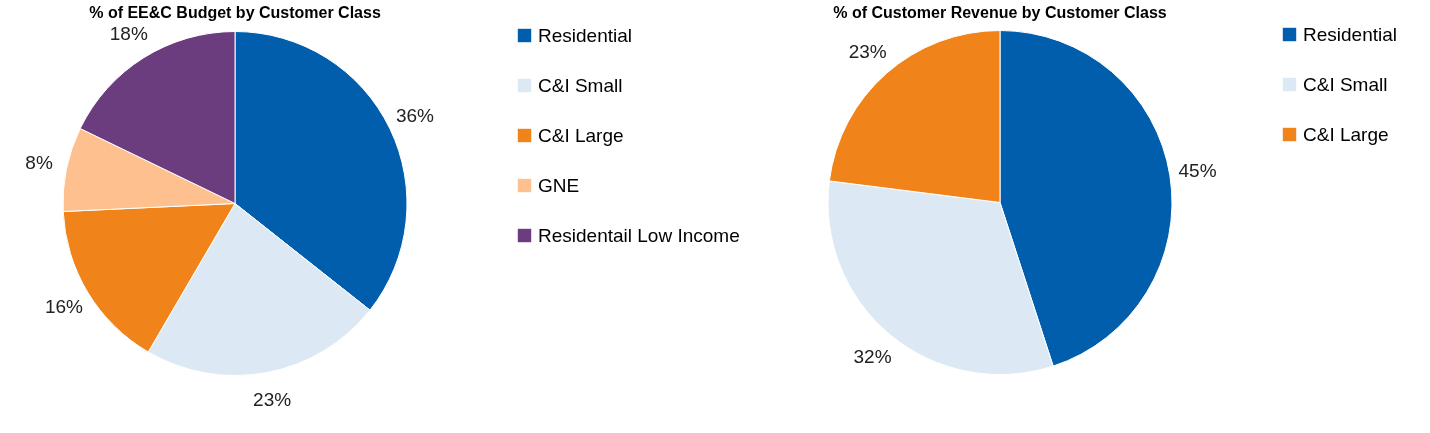  Describe the element at coordinates (559, 185) in the screenshot. I see `legend-label: GNE` at that location.